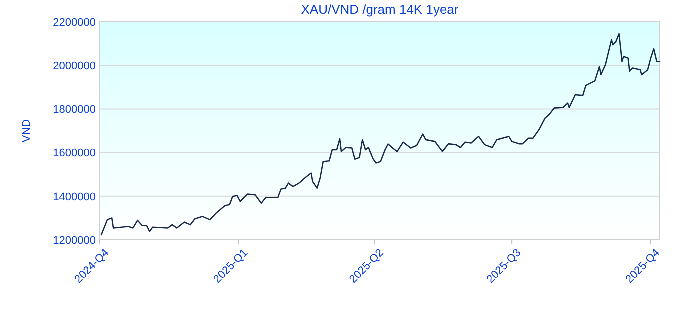  Describe the element at coordinates (74, 154) in the screenshot. I see `y-tick-label: 1600000` at that location.